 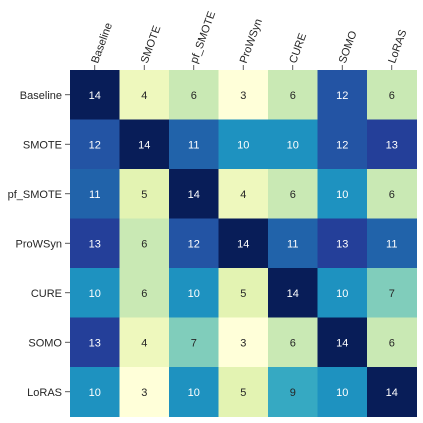 What do you see at coordinates (102, 43) in the screenshot?
I see `x-tick-label: Baseline` at bounding box center [102, 43].